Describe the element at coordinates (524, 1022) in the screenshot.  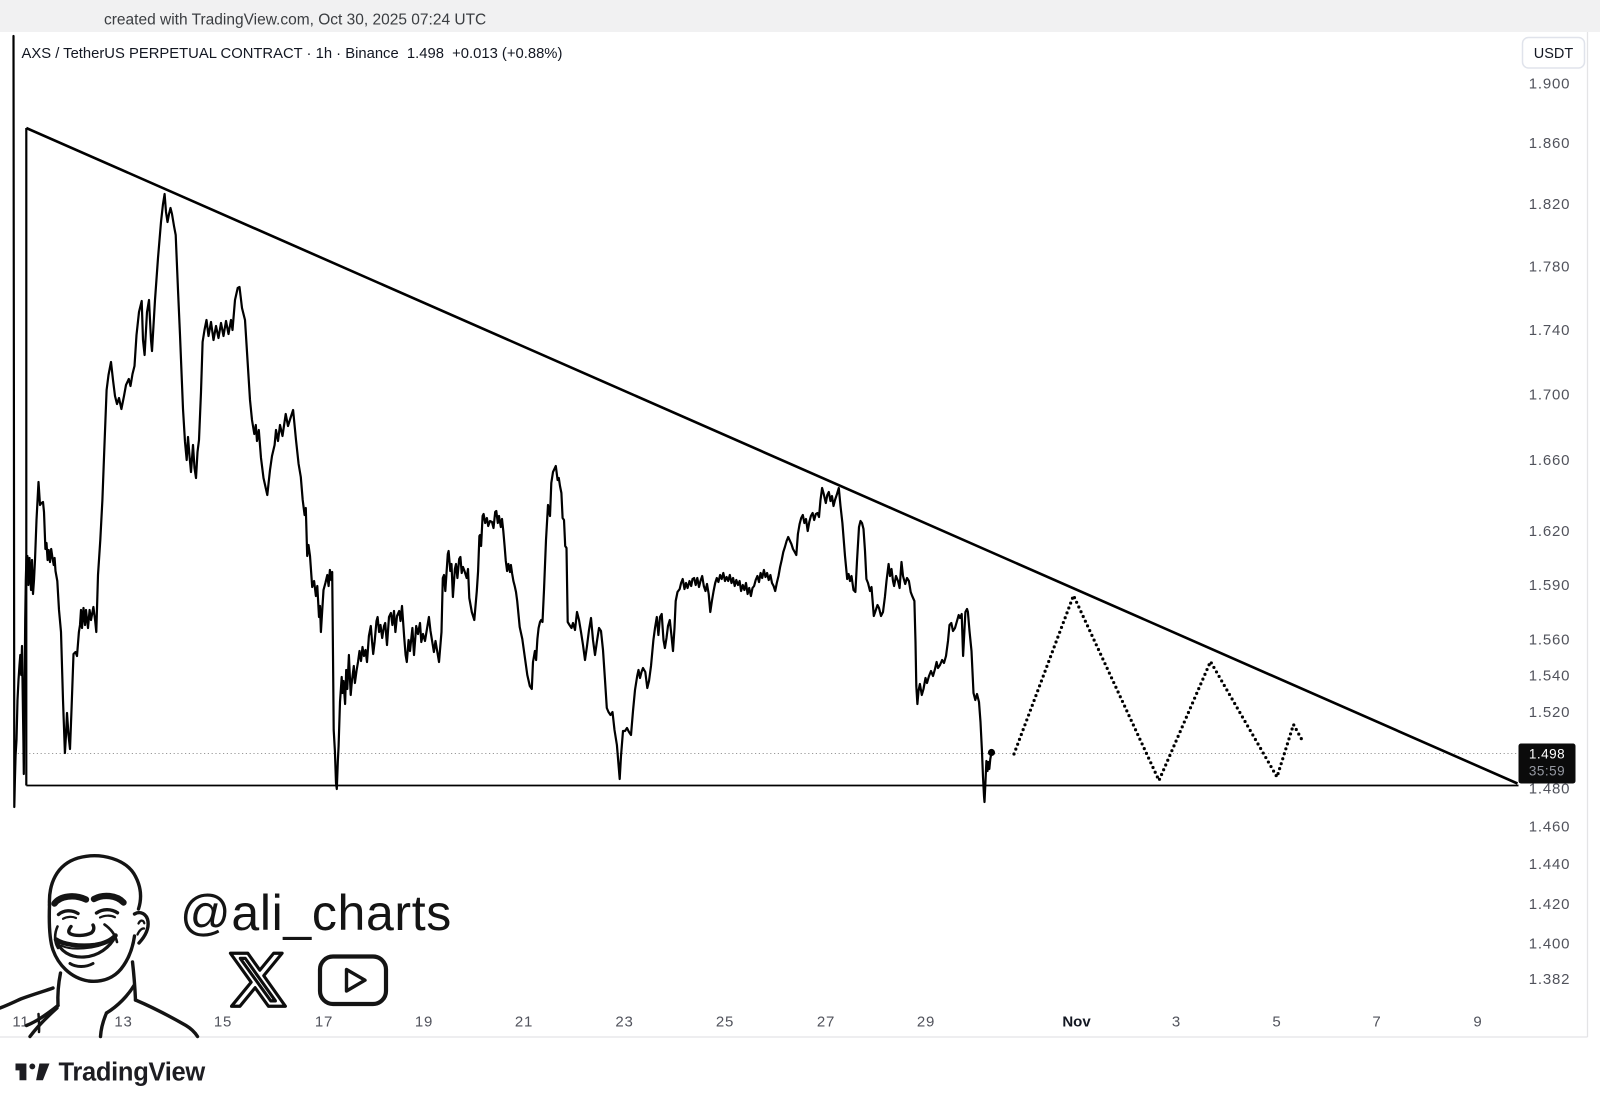
I see `svg-text: 21` at that location.